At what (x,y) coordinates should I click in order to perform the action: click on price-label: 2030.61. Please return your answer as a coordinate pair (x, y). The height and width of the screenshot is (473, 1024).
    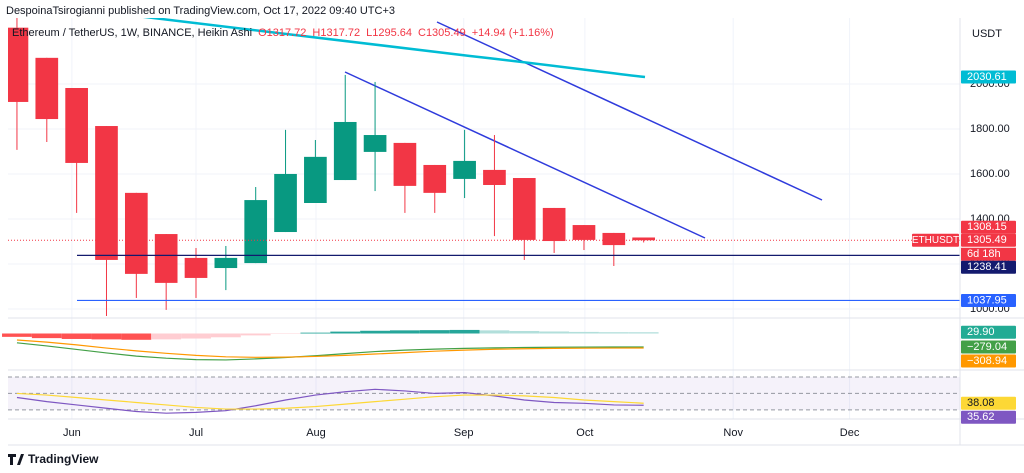
    Looking at the image, I should click on (987, 77).